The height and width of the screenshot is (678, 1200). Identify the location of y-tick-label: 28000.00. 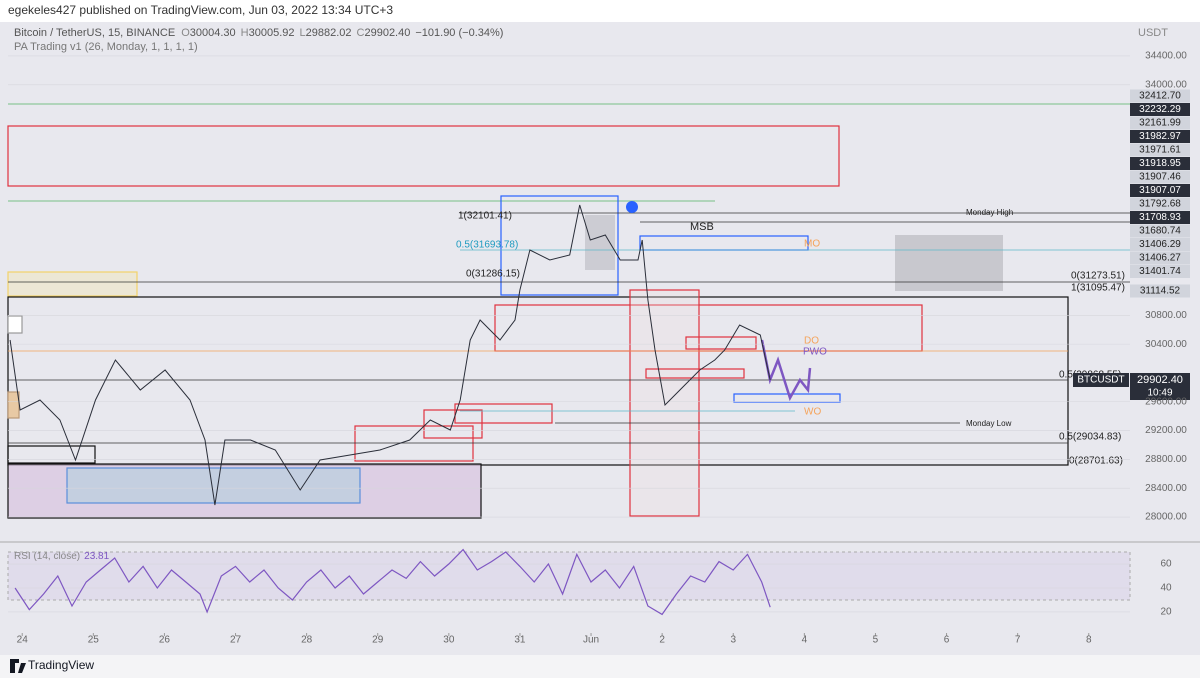
(1166, 517).